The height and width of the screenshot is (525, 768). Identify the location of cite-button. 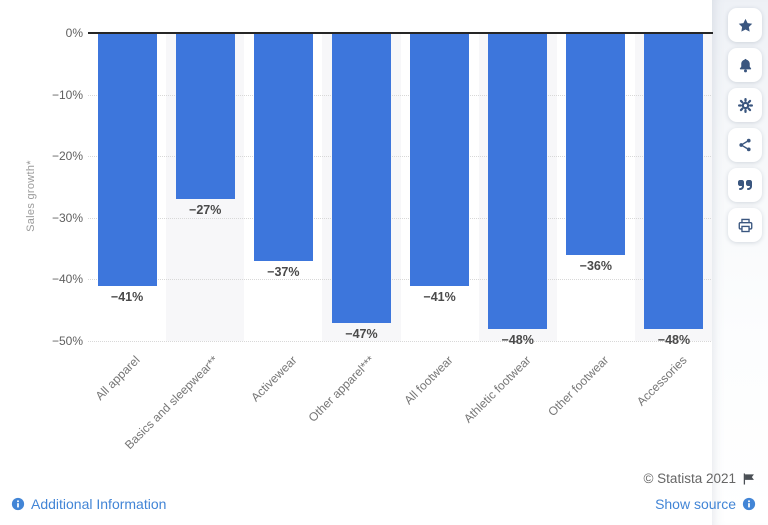
(745, 185).